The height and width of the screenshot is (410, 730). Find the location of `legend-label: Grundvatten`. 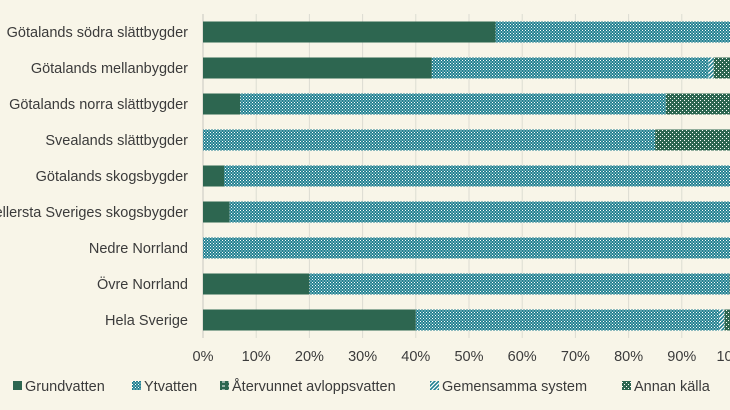

legend-label: Grundvatten is located at coordinates (65, 387).